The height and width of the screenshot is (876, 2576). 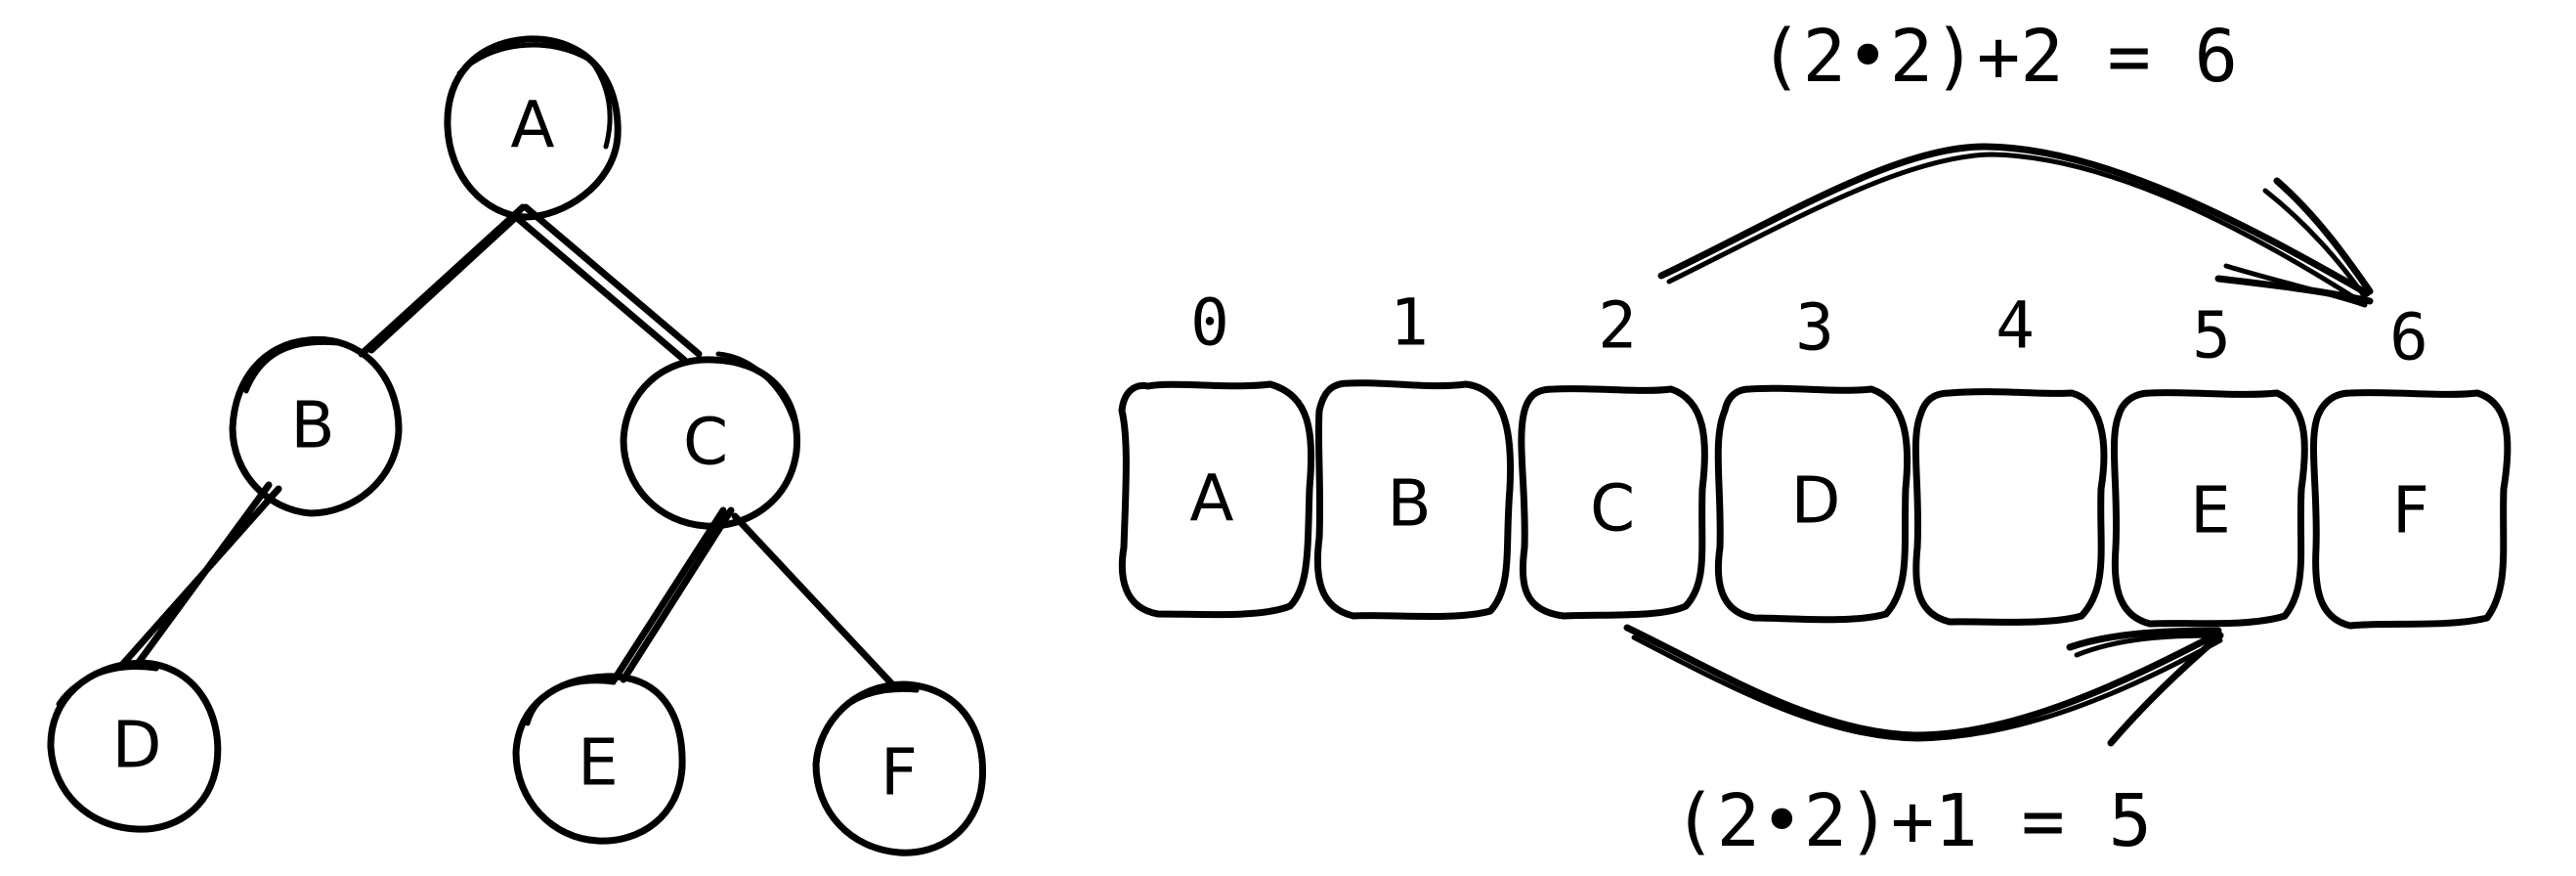 I want to click on tree-node-c: C, so click(x=711, y=440).